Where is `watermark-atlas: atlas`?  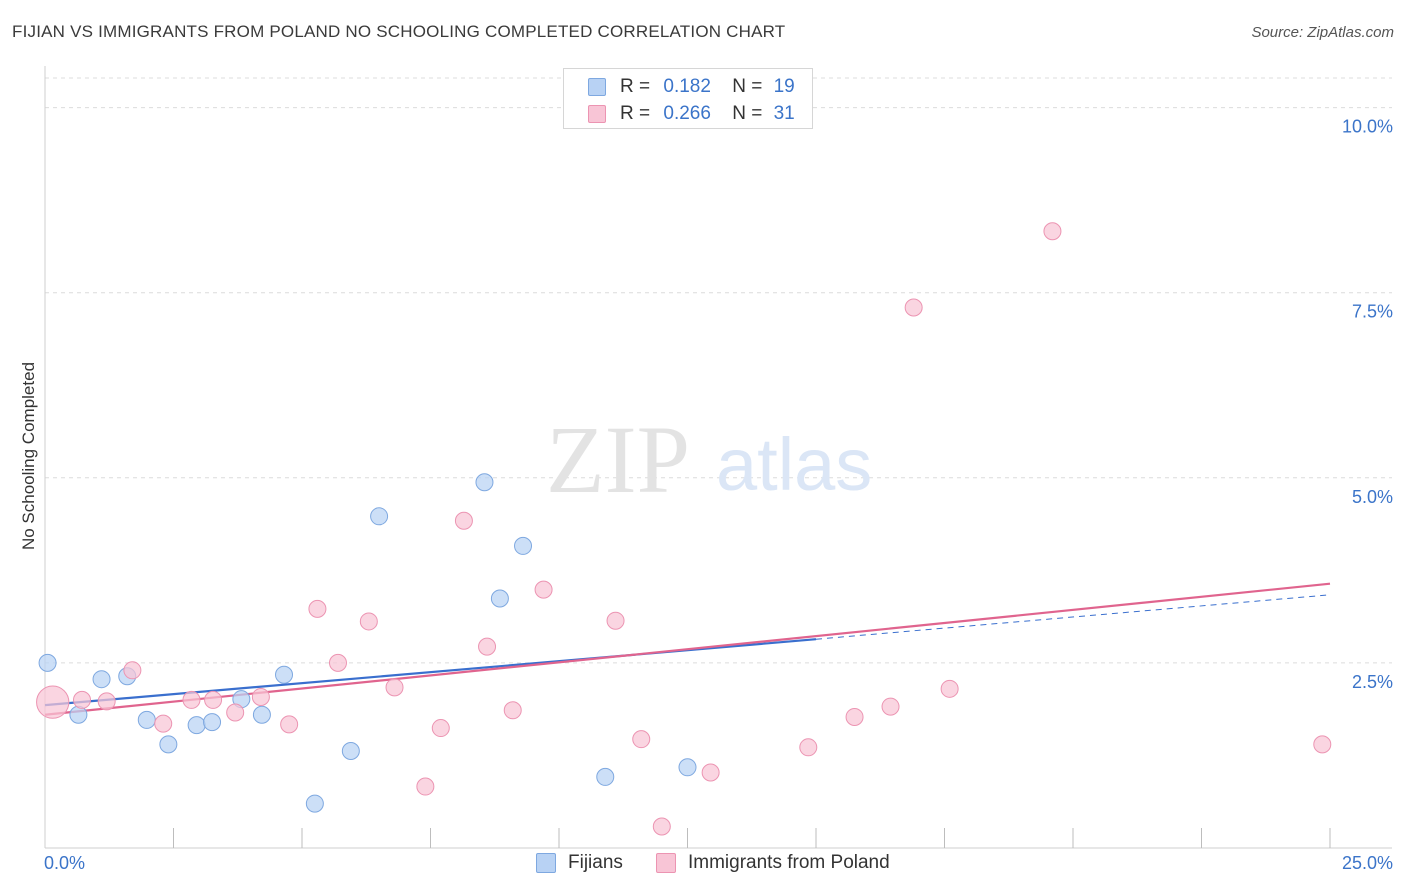
watermark-atlas: atlas is located at coordinates (794, 464).